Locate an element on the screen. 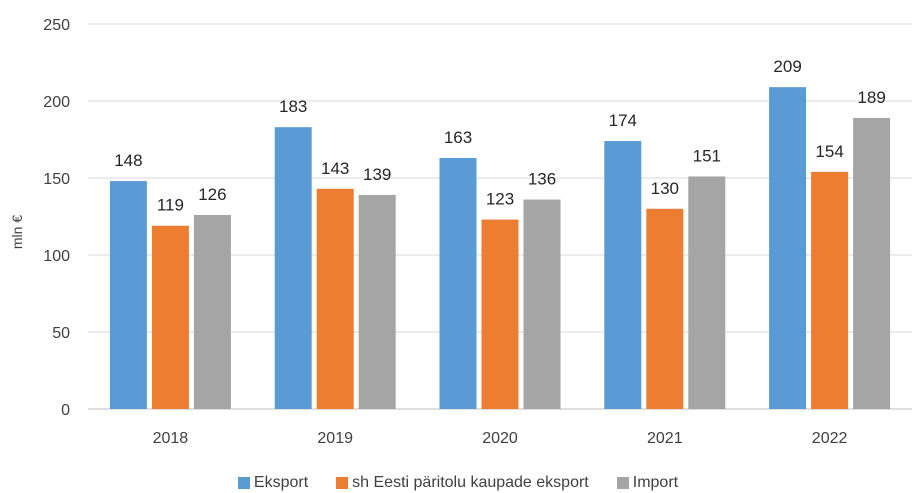  x-tick-label: 2022 is located at coordinates (830, 438).